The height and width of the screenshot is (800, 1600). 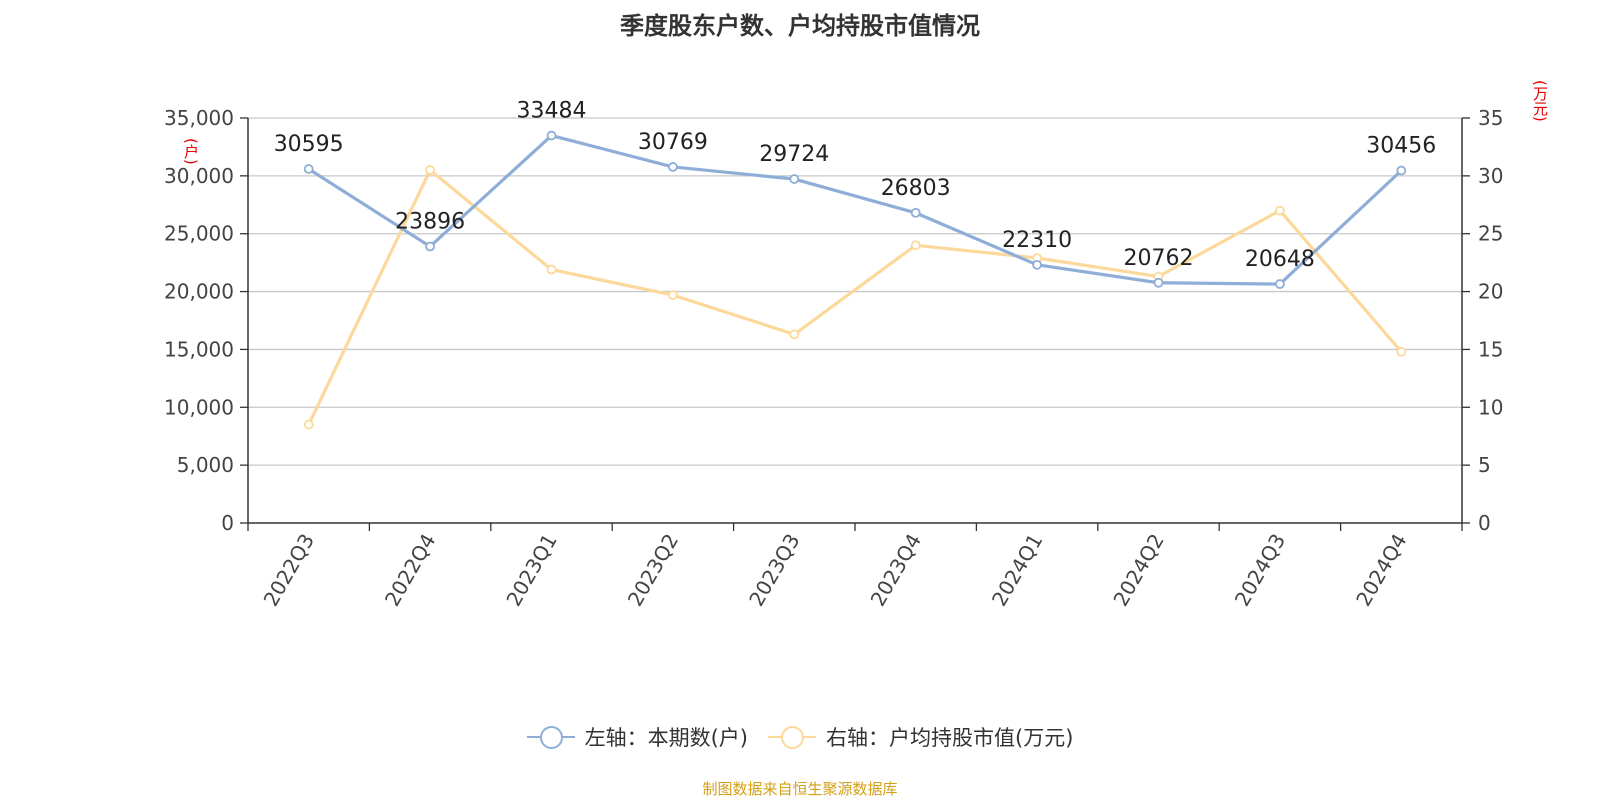 I want to click on right-tick-label: 25, so click(x=1490, y=234).